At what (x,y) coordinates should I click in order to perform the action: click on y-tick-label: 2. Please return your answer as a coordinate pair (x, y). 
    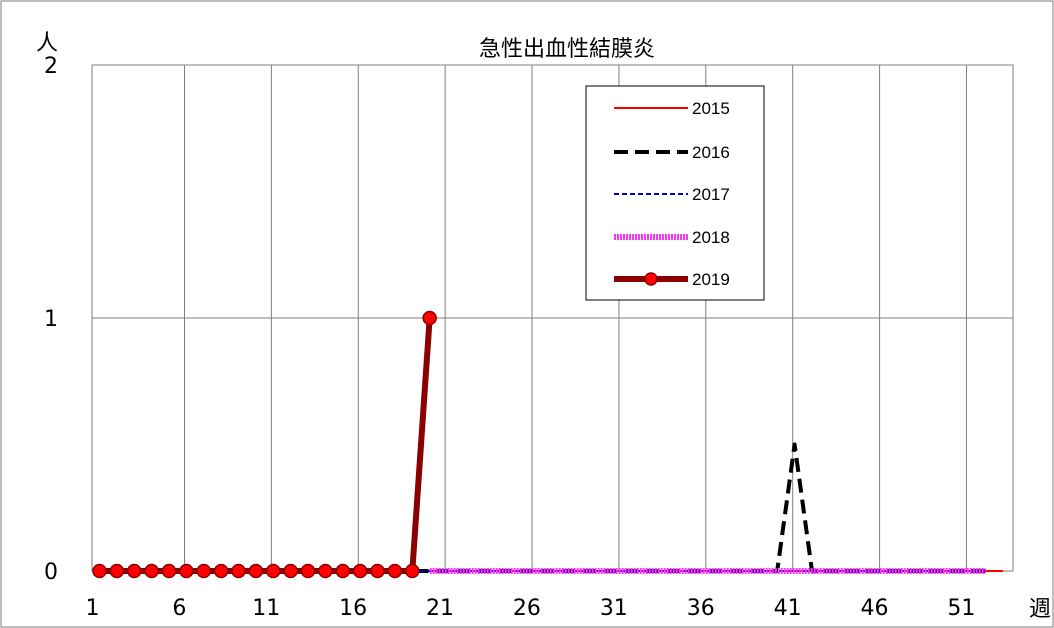
    Looking at the image, I should click on (51, 66).